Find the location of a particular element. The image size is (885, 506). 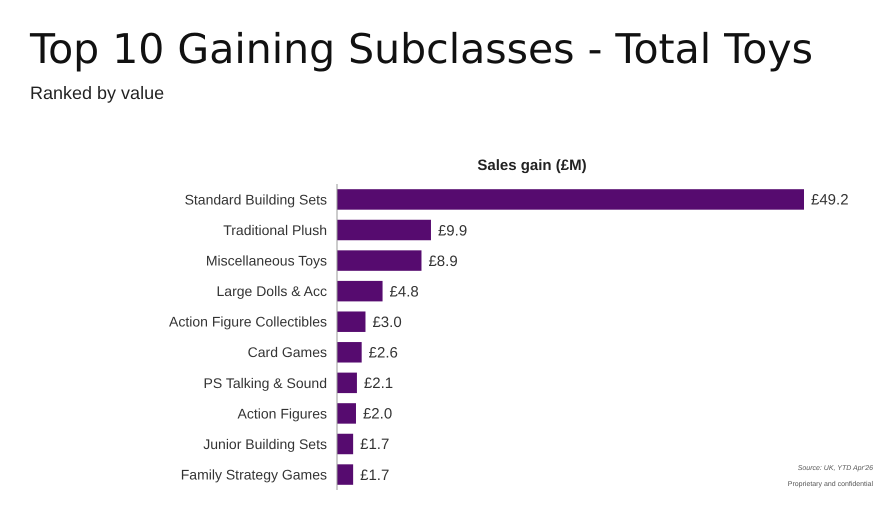

y-tick-label: Miscellaneous Toys is located at coordinates (266, 260).